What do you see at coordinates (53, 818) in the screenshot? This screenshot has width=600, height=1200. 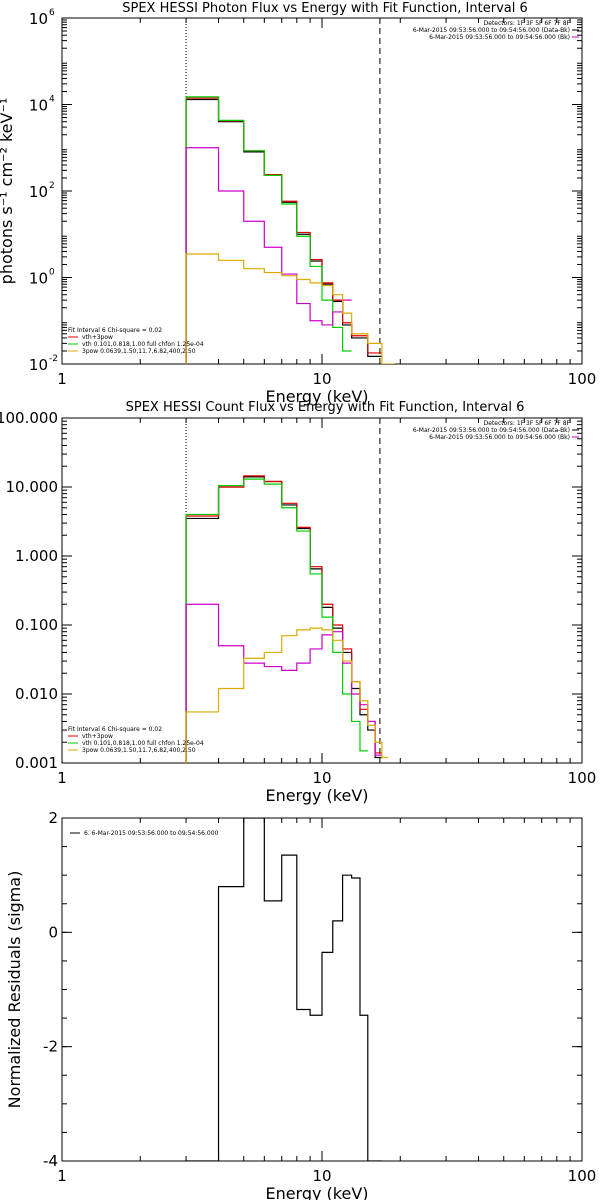 I see `y-tick-label: 2` at bounding box center [53, 818].